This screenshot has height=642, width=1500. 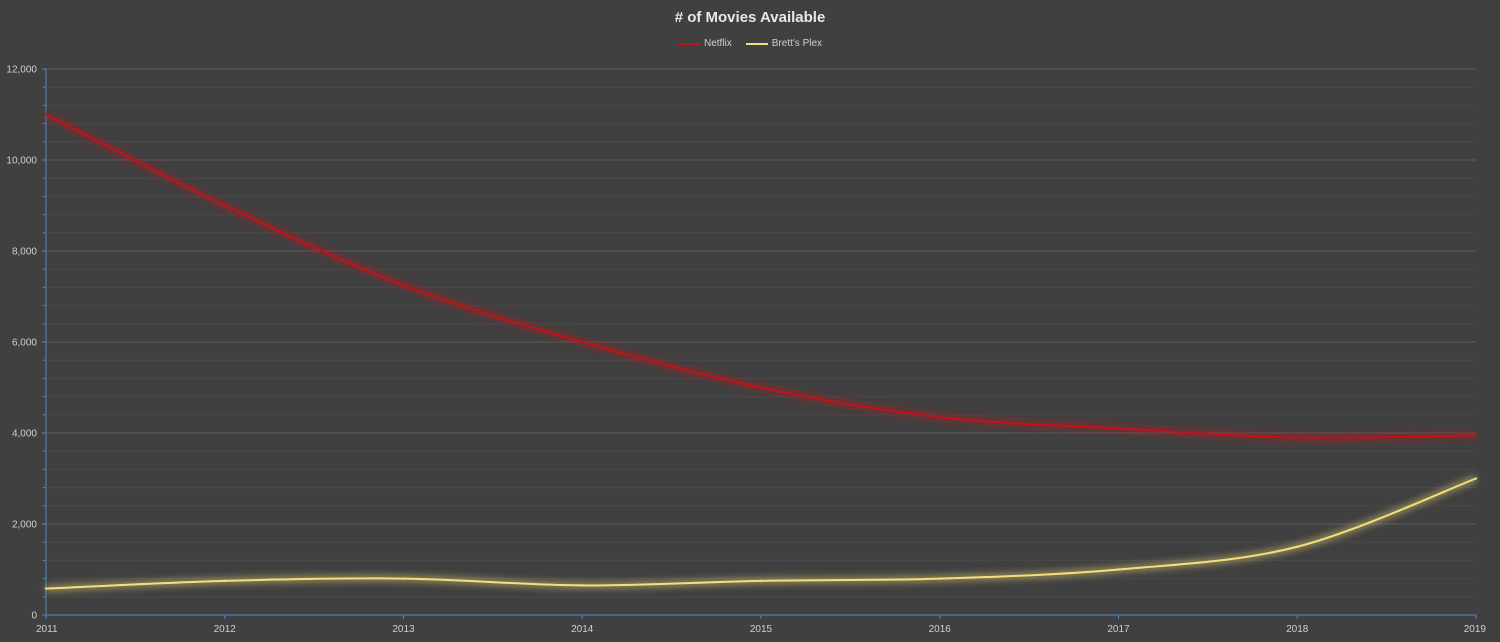 I want to click on data-point-brett-s-plex-2015, so click(x=761, y=581).